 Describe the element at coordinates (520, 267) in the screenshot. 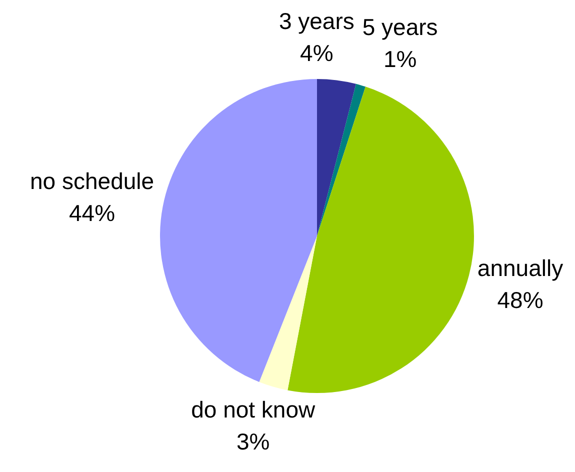

I see `slice-label: annually` at that location.